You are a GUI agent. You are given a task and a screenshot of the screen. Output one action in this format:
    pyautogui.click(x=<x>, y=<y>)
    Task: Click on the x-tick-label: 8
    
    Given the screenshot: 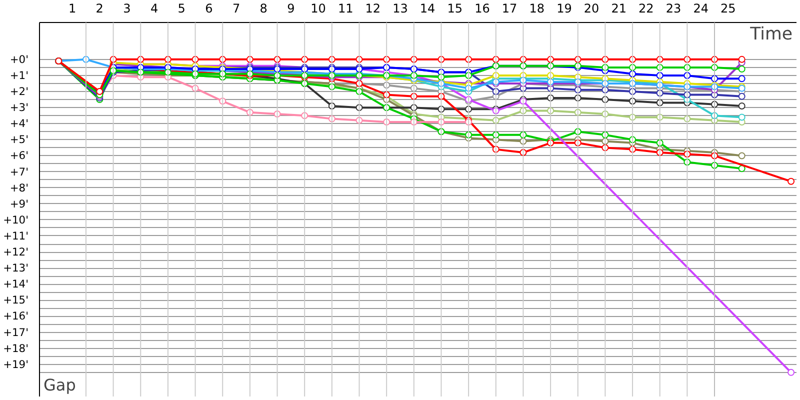 What is the action you would take?
    pyautogui.click(x=264, y=9)
    